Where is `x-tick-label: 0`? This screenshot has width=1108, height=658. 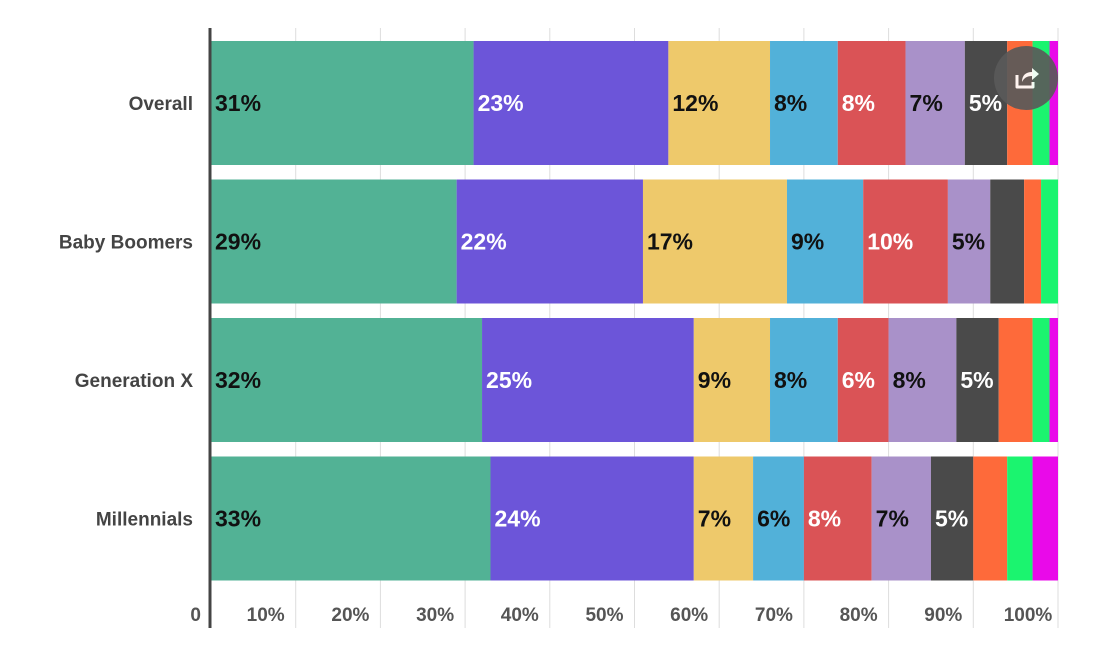
x-tick-label: 0 is located at coordinates (195, 615).